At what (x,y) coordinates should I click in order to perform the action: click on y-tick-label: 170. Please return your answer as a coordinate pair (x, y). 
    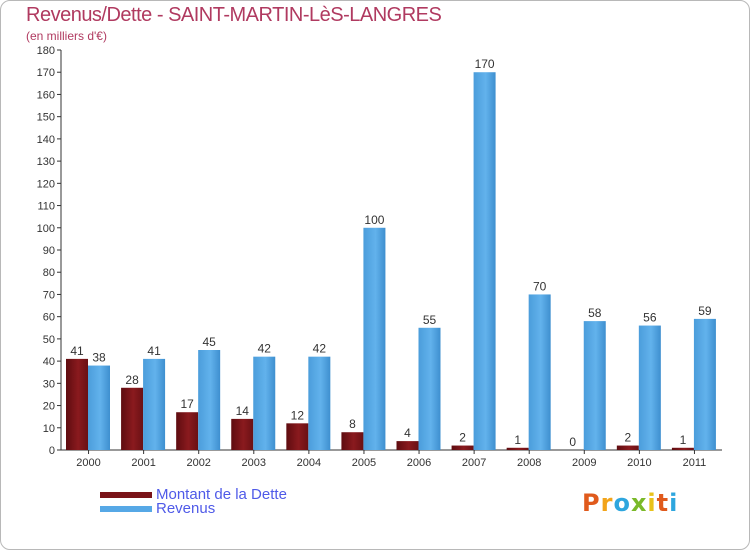
    Looking at the image, I should click on (46, 73).